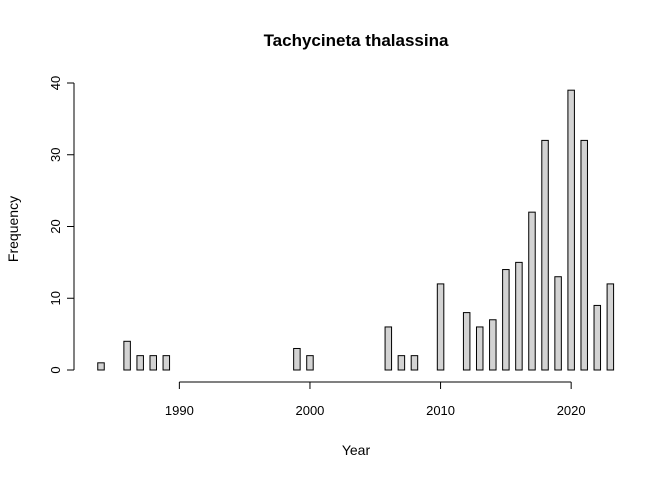 The width and height of the screenshot is (672, 480). What do you see at coordinates (414, 363) in the screenshot?
I see `bar-2008` at bounding box center [414, 363].